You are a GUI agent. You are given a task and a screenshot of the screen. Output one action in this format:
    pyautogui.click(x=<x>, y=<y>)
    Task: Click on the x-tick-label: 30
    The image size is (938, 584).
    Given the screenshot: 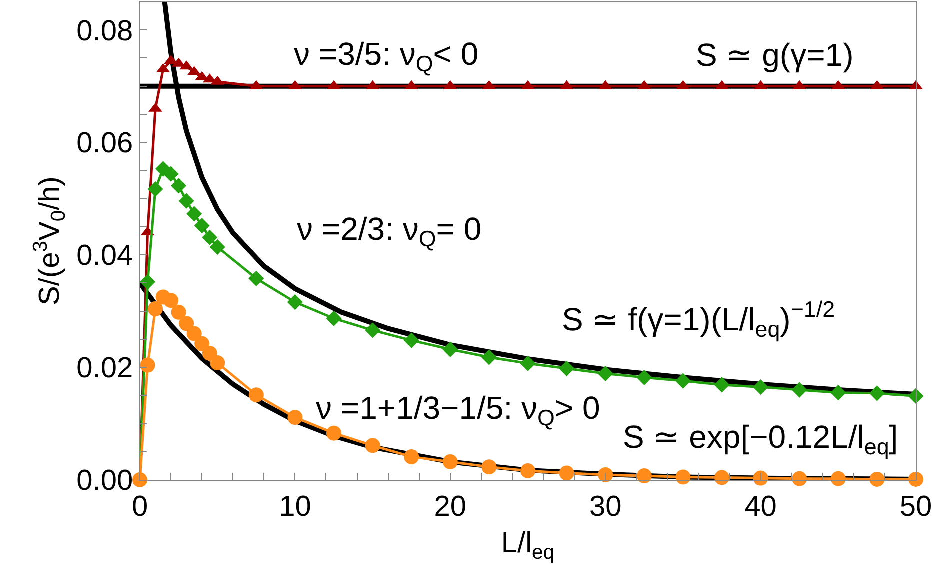 What is the action you would take?
    pyautogui.click(x=605, y=506)
    